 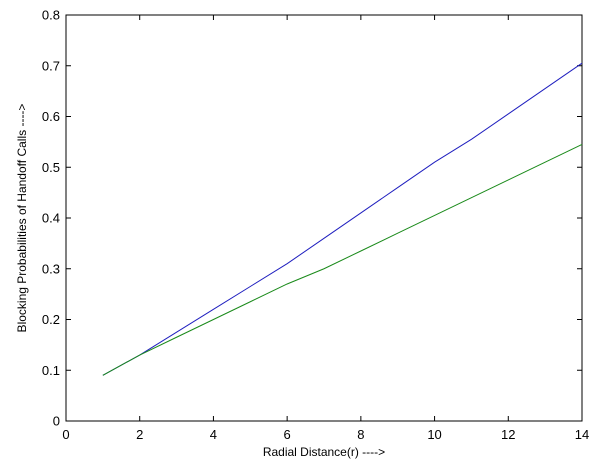 I want to click on x-tick-label: 2, so click(x=139, y=434).